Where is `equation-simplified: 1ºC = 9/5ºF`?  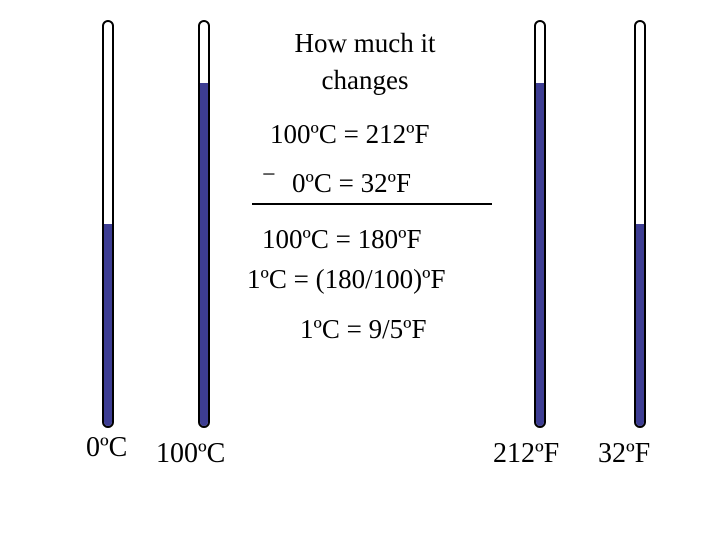
equation-simplified: 1ºC = 9/5ºF is located at coordinates (363, 329).